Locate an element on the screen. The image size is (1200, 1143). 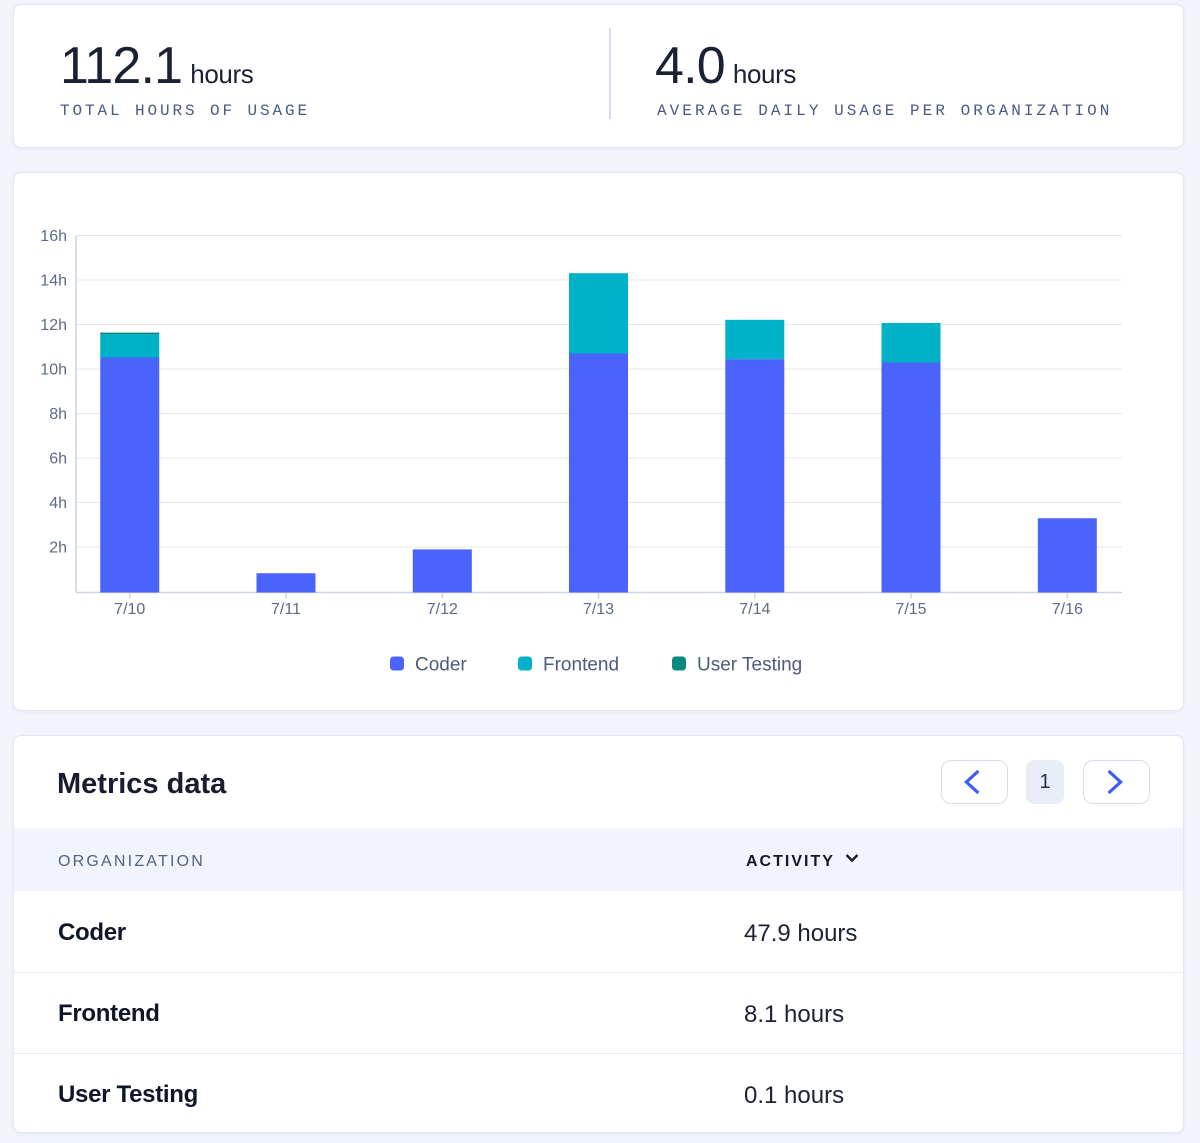
svg-text: 2h is located at coordinates (58, 548).